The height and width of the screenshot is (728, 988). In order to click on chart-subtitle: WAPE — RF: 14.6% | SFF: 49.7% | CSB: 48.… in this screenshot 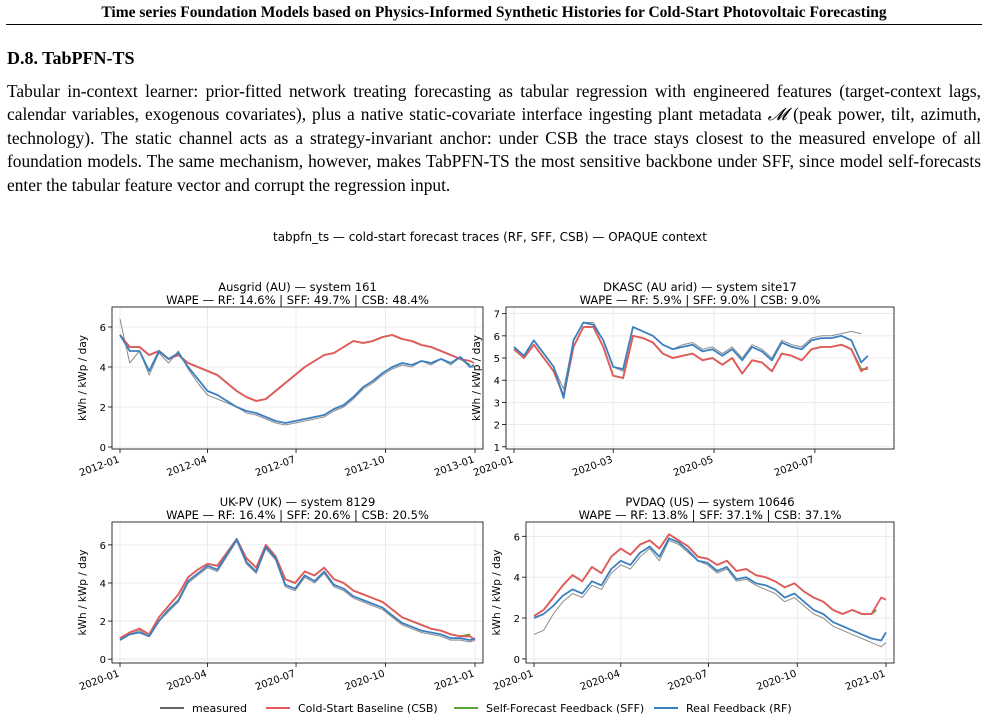, I will do `click(297, 300)`.